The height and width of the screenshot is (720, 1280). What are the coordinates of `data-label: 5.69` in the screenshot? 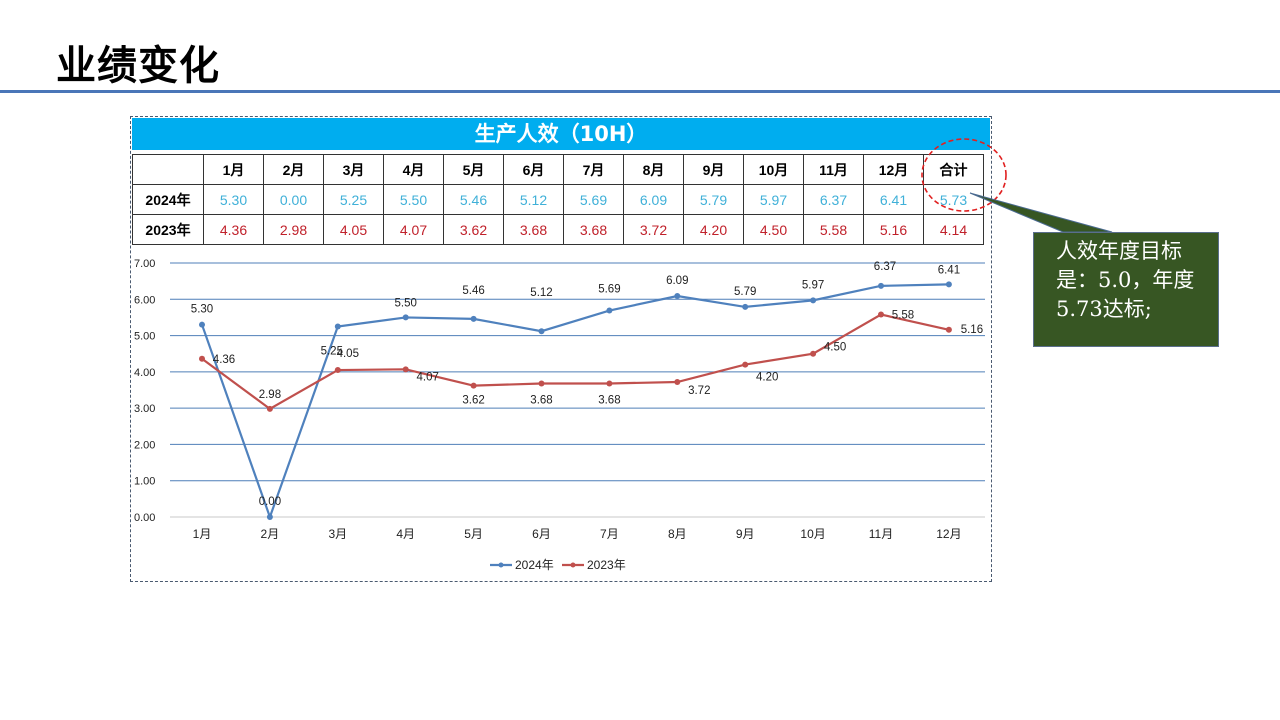 It's located at (609, 290).